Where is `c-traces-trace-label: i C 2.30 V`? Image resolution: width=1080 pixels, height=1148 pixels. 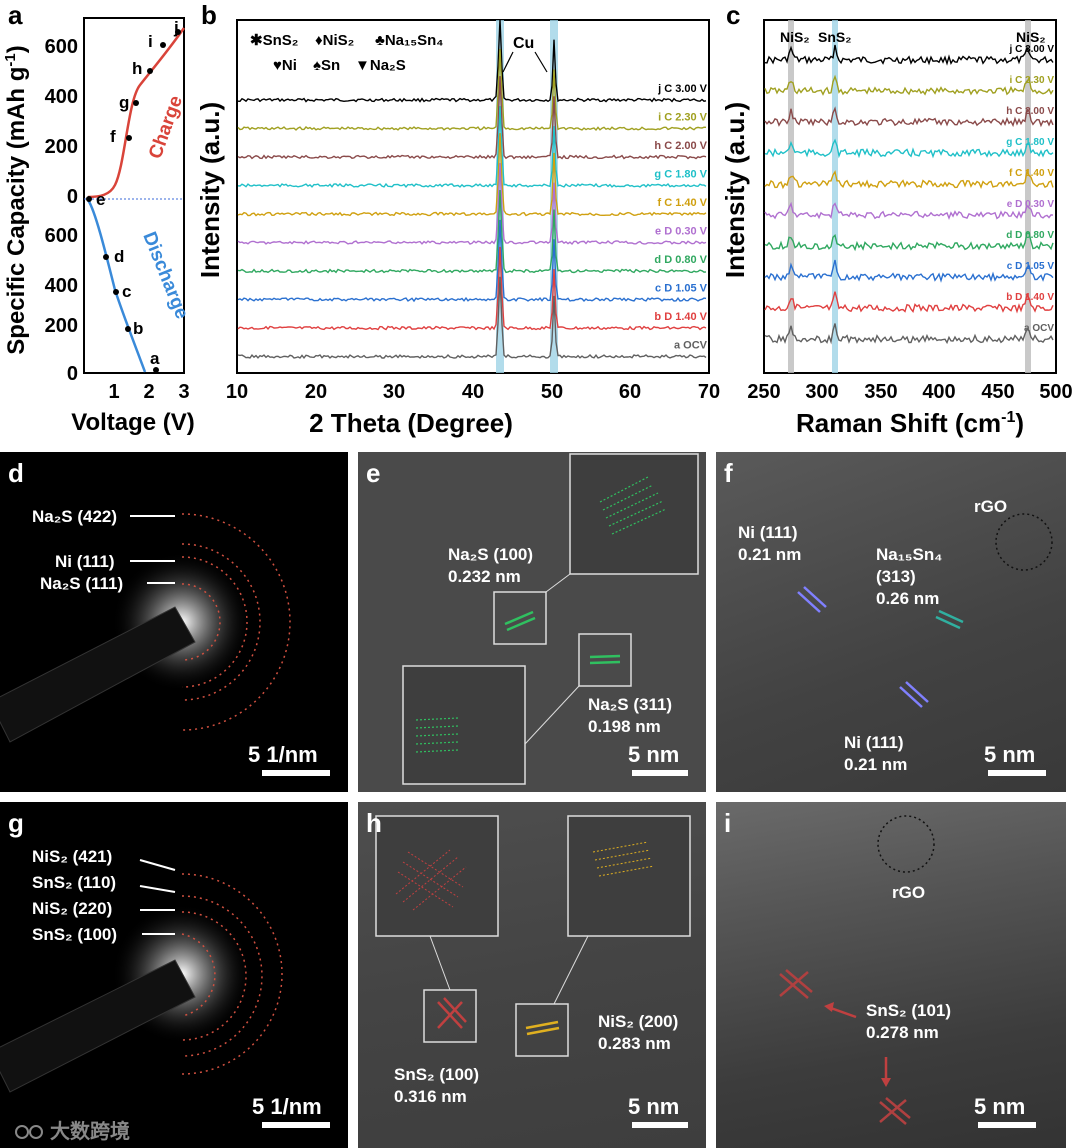 c-traces-trace-label: i C 2.30 V is located at coordinates (1032, 80).